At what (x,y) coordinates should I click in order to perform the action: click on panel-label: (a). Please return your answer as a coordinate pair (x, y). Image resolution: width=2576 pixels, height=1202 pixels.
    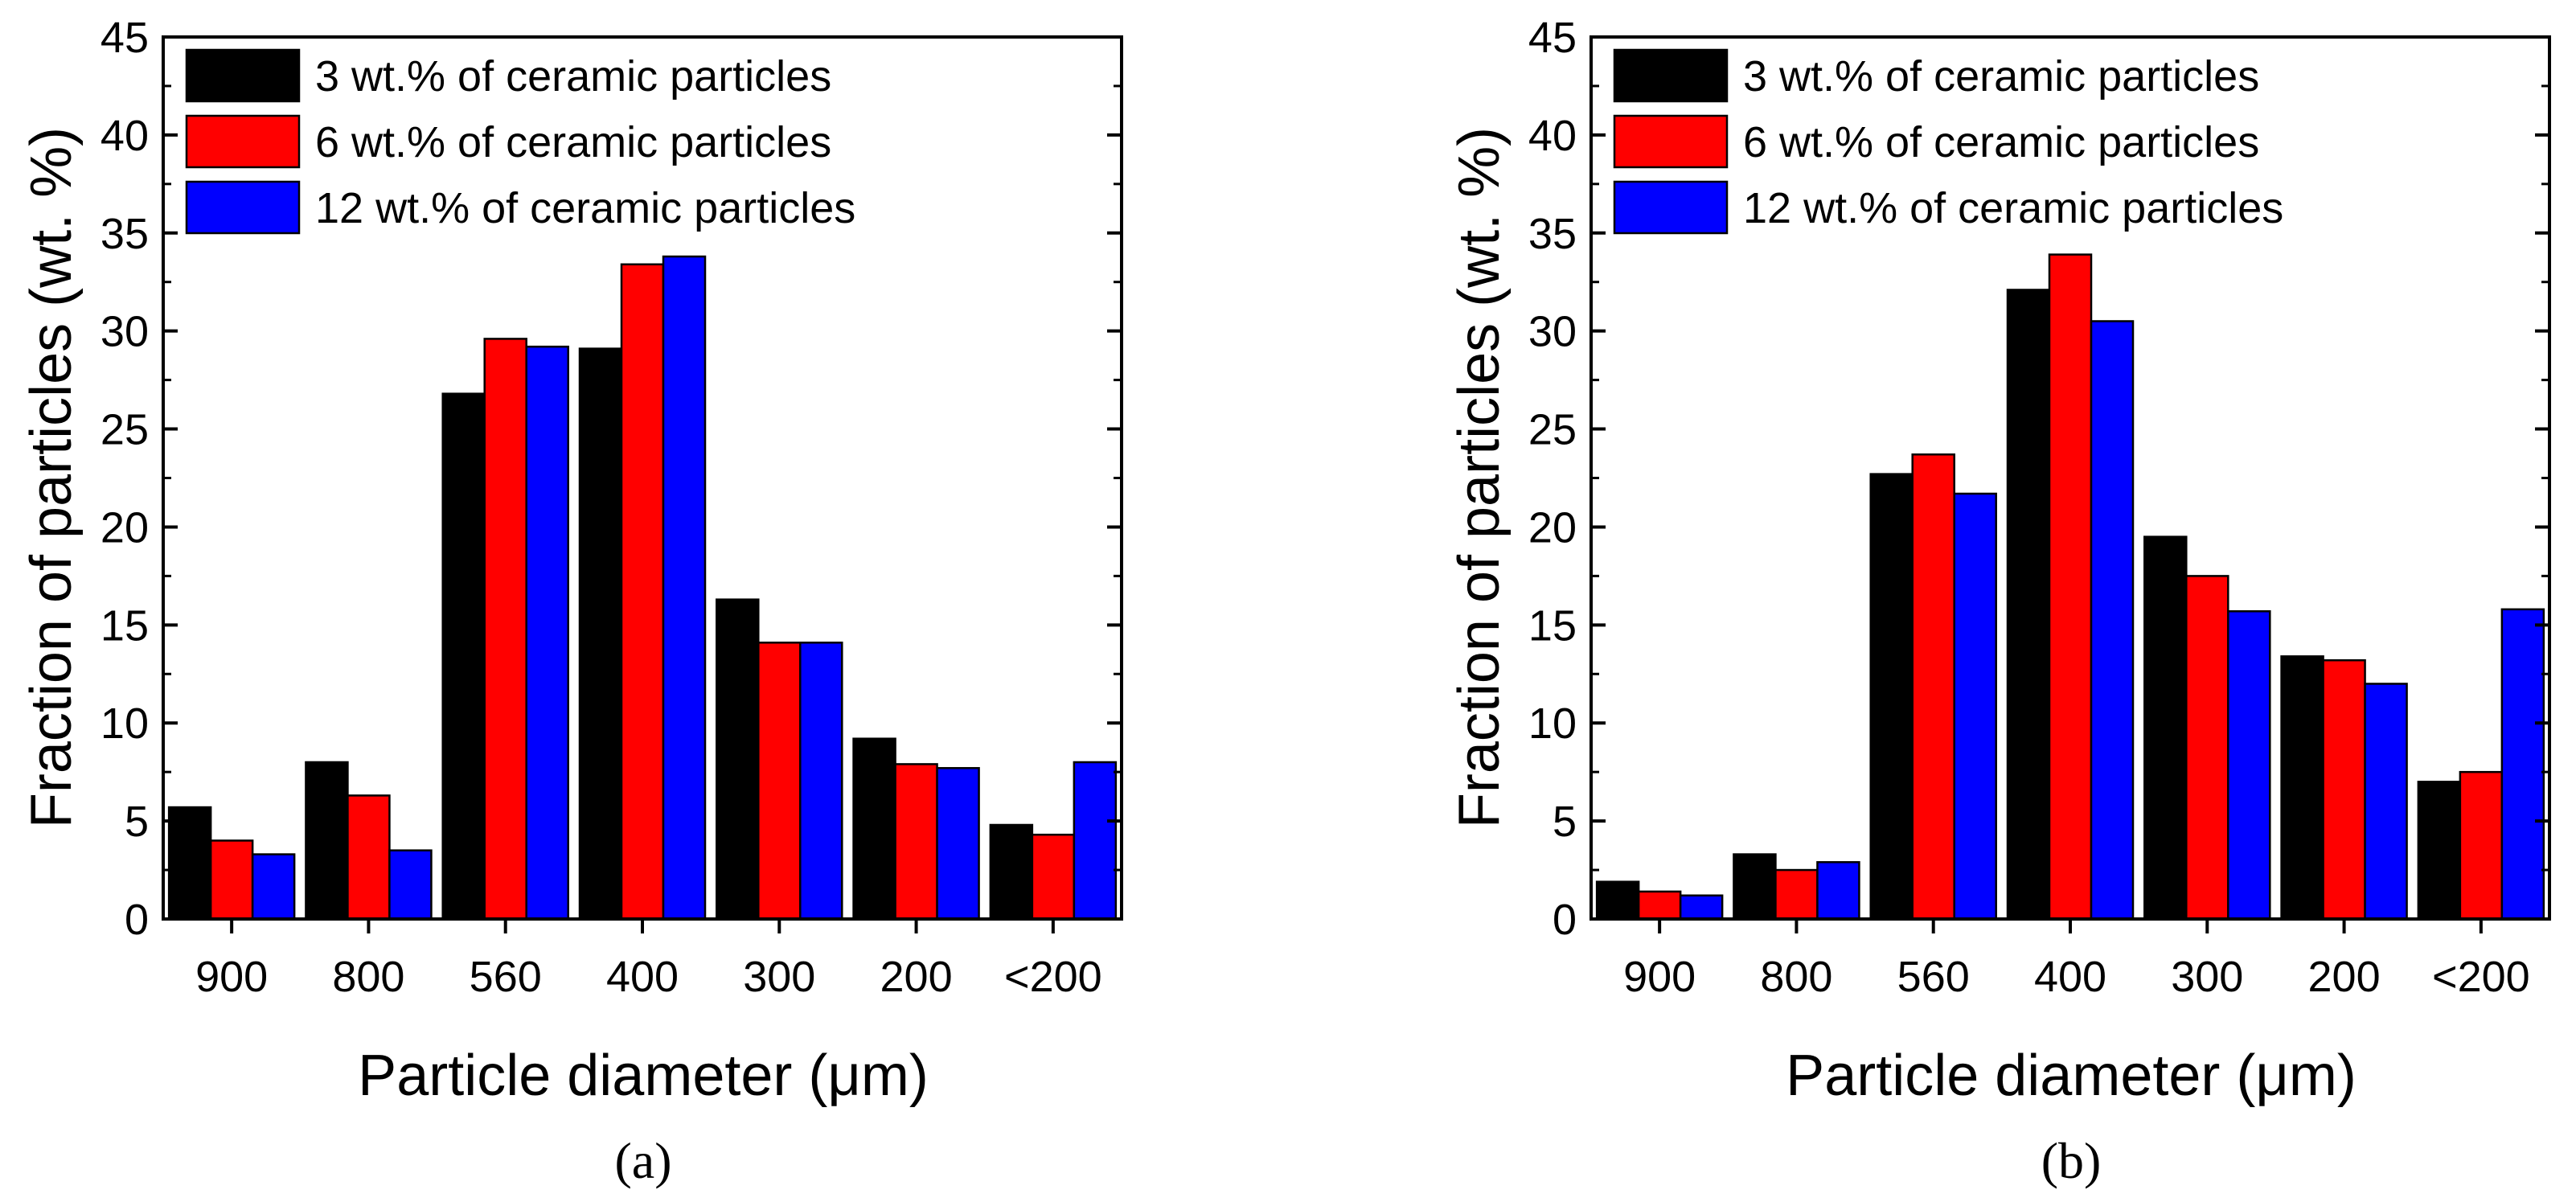
    Looking at the image, I should click on (642, 1160).